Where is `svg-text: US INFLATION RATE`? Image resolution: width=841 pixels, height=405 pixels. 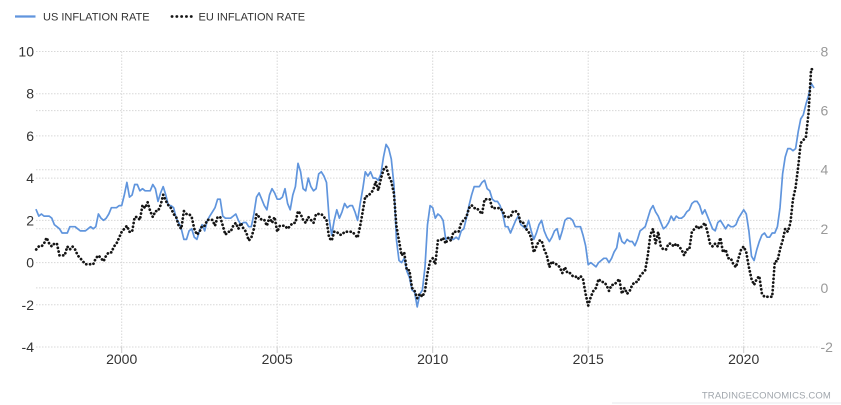 svg-text: US INFLATION RATE is located at coordinates (96, 18).